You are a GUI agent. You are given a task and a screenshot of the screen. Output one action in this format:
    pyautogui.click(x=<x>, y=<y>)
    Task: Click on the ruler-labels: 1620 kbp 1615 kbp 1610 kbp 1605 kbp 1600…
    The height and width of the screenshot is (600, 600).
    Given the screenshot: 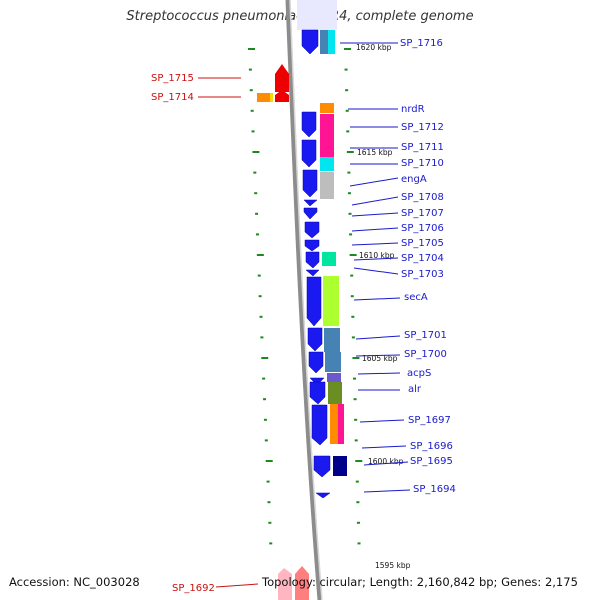 What is the action you would take?
    pyautogui.click(x=383, y=306)
    